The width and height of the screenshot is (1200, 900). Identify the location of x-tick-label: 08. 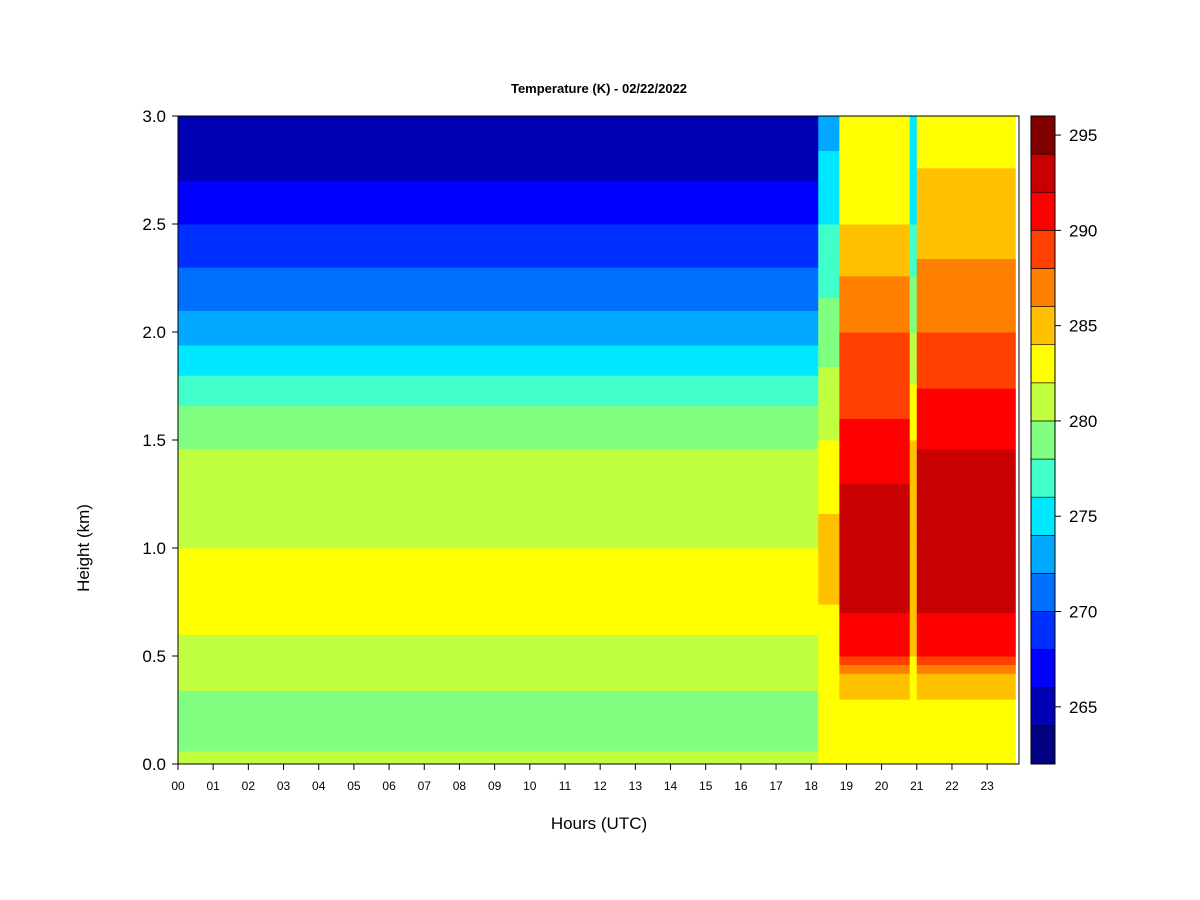
(460, 786).